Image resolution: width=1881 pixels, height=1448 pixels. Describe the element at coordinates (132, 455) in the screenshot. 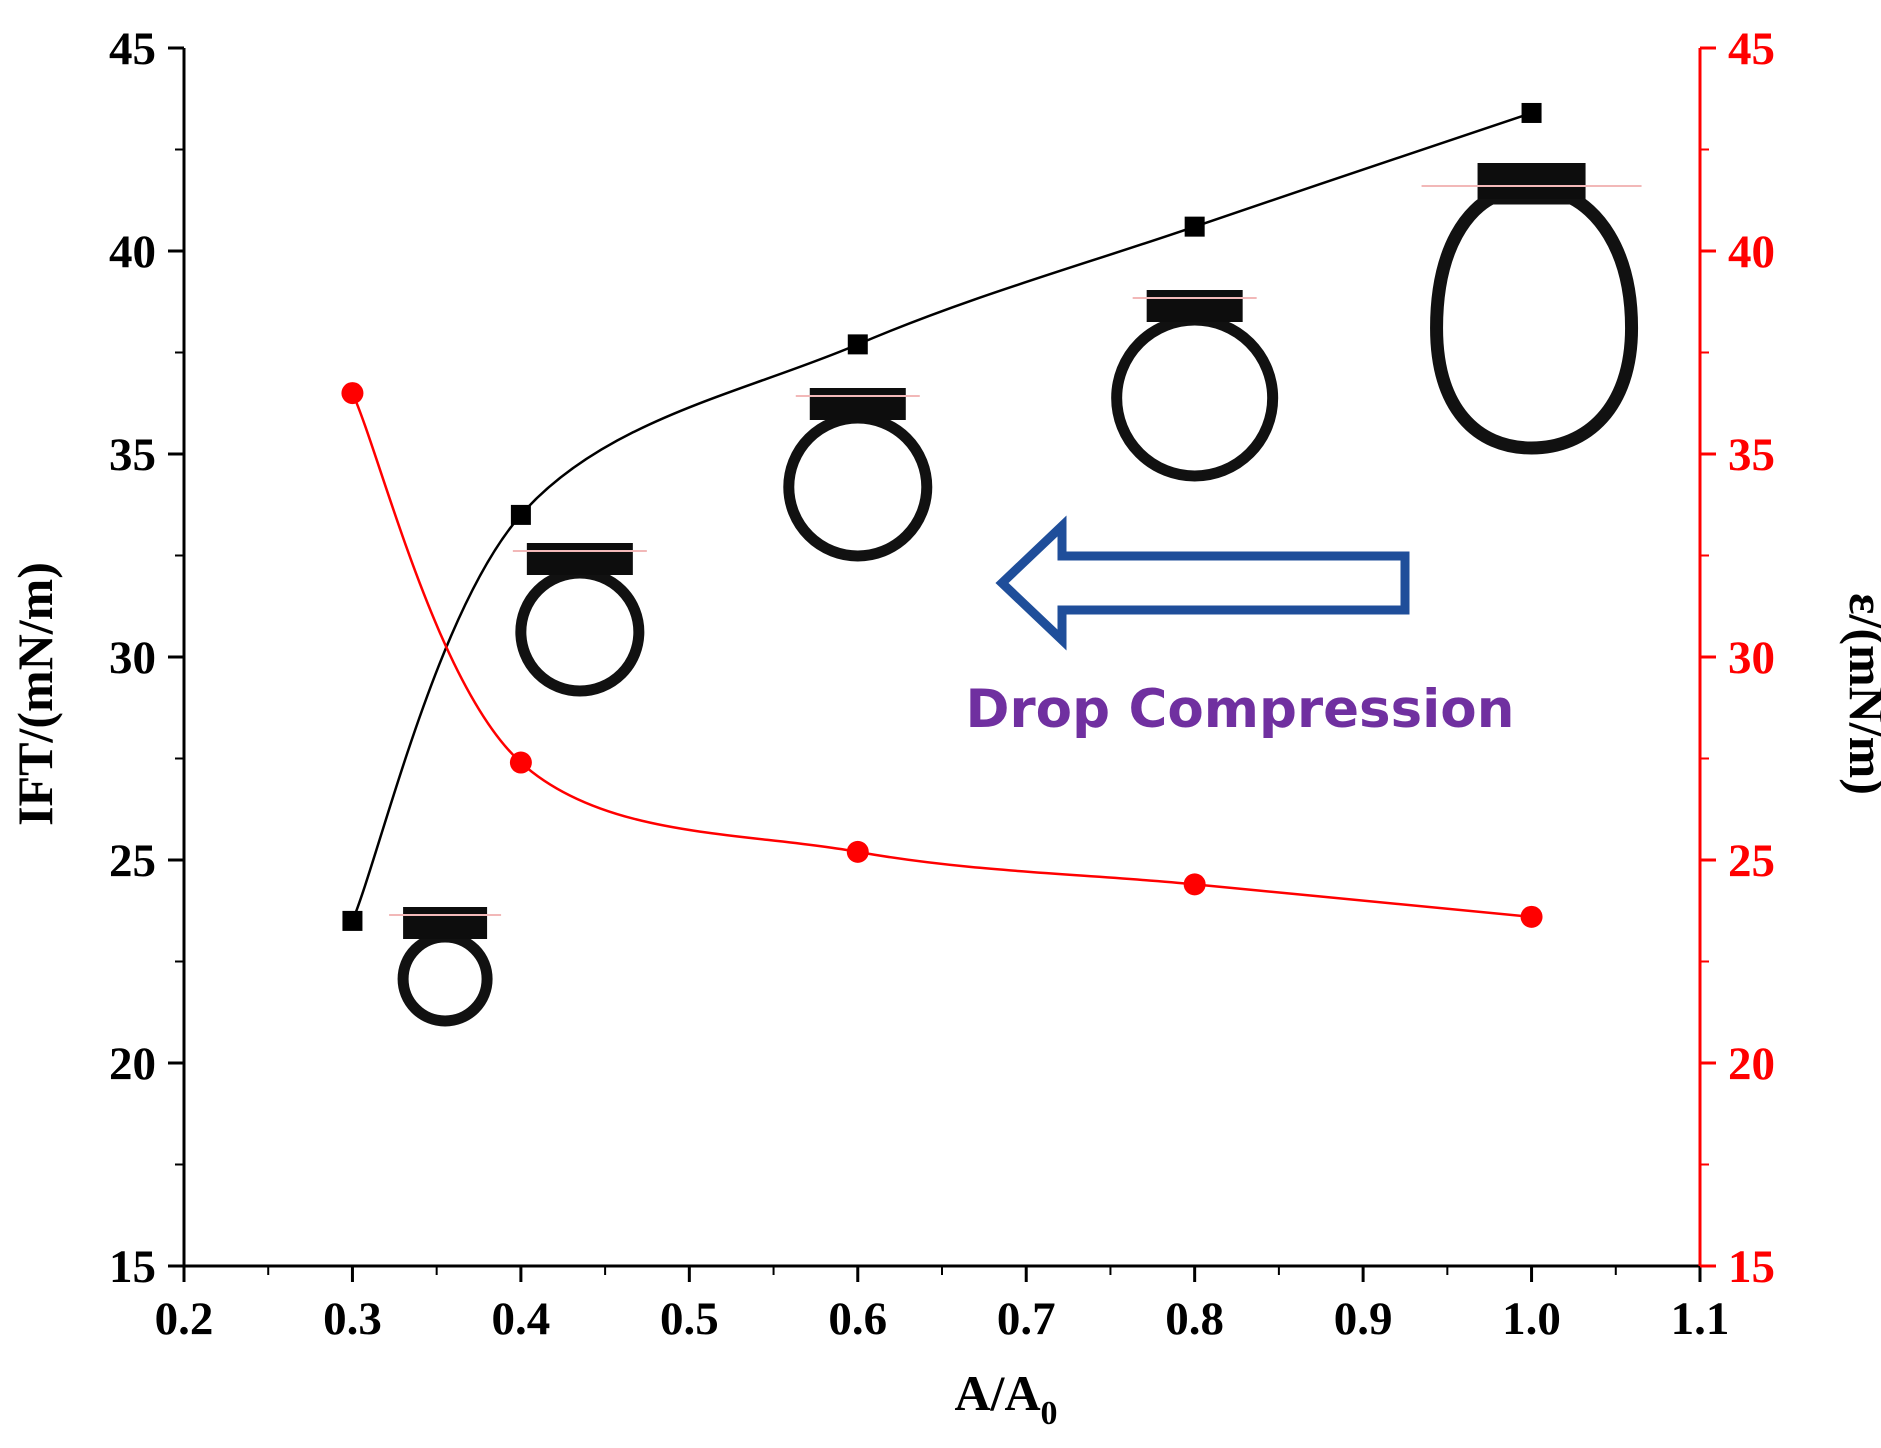

I see `y-left-tick-label: 35` at that location.